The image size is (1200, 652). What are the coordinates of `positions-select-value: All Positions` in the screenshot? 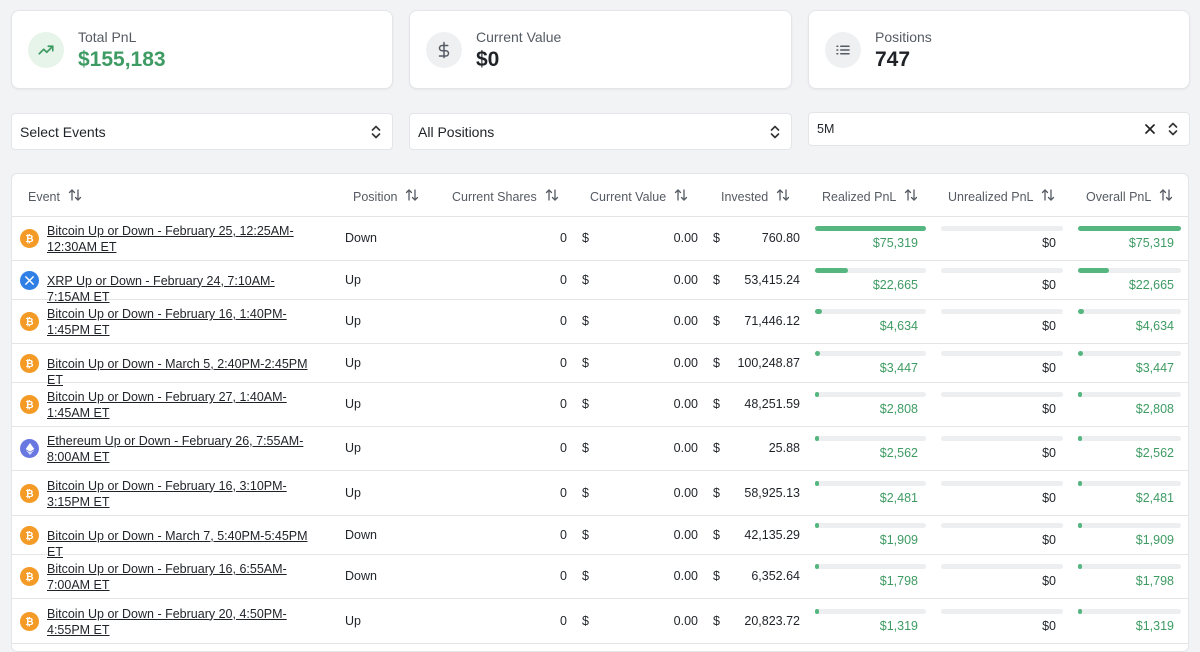 It's located at (456, 132).